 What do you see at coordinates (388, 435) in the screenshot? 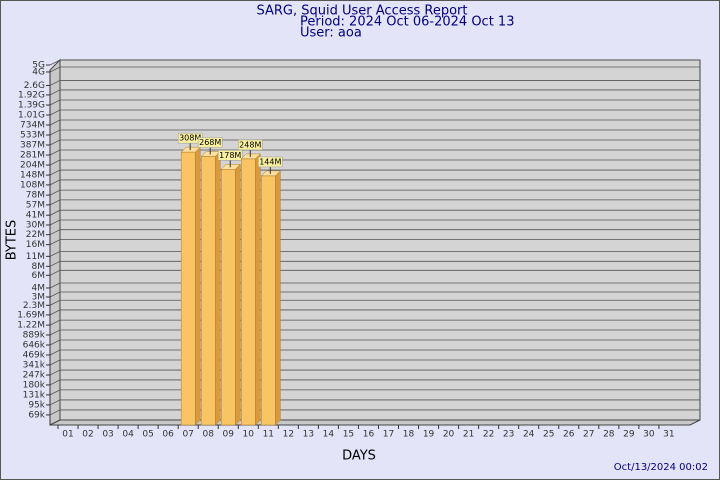
I see `x-tick-label: 17` at bounding box center [388, 435].